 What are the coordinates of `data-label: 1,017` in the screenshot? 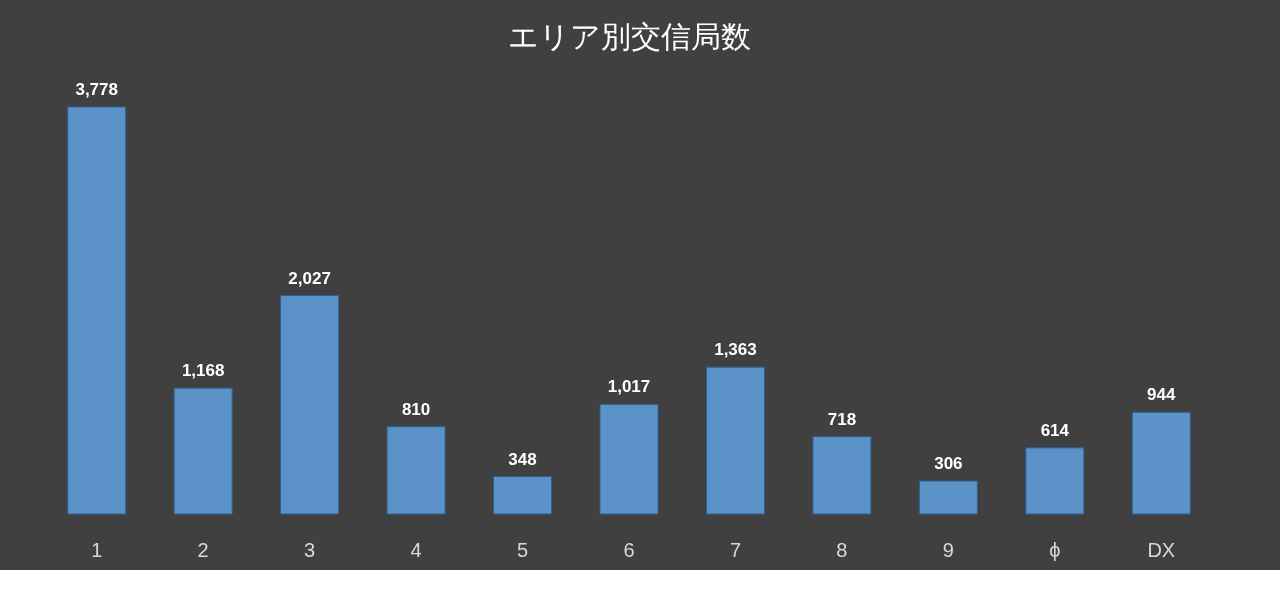 It's located at (629, 387).